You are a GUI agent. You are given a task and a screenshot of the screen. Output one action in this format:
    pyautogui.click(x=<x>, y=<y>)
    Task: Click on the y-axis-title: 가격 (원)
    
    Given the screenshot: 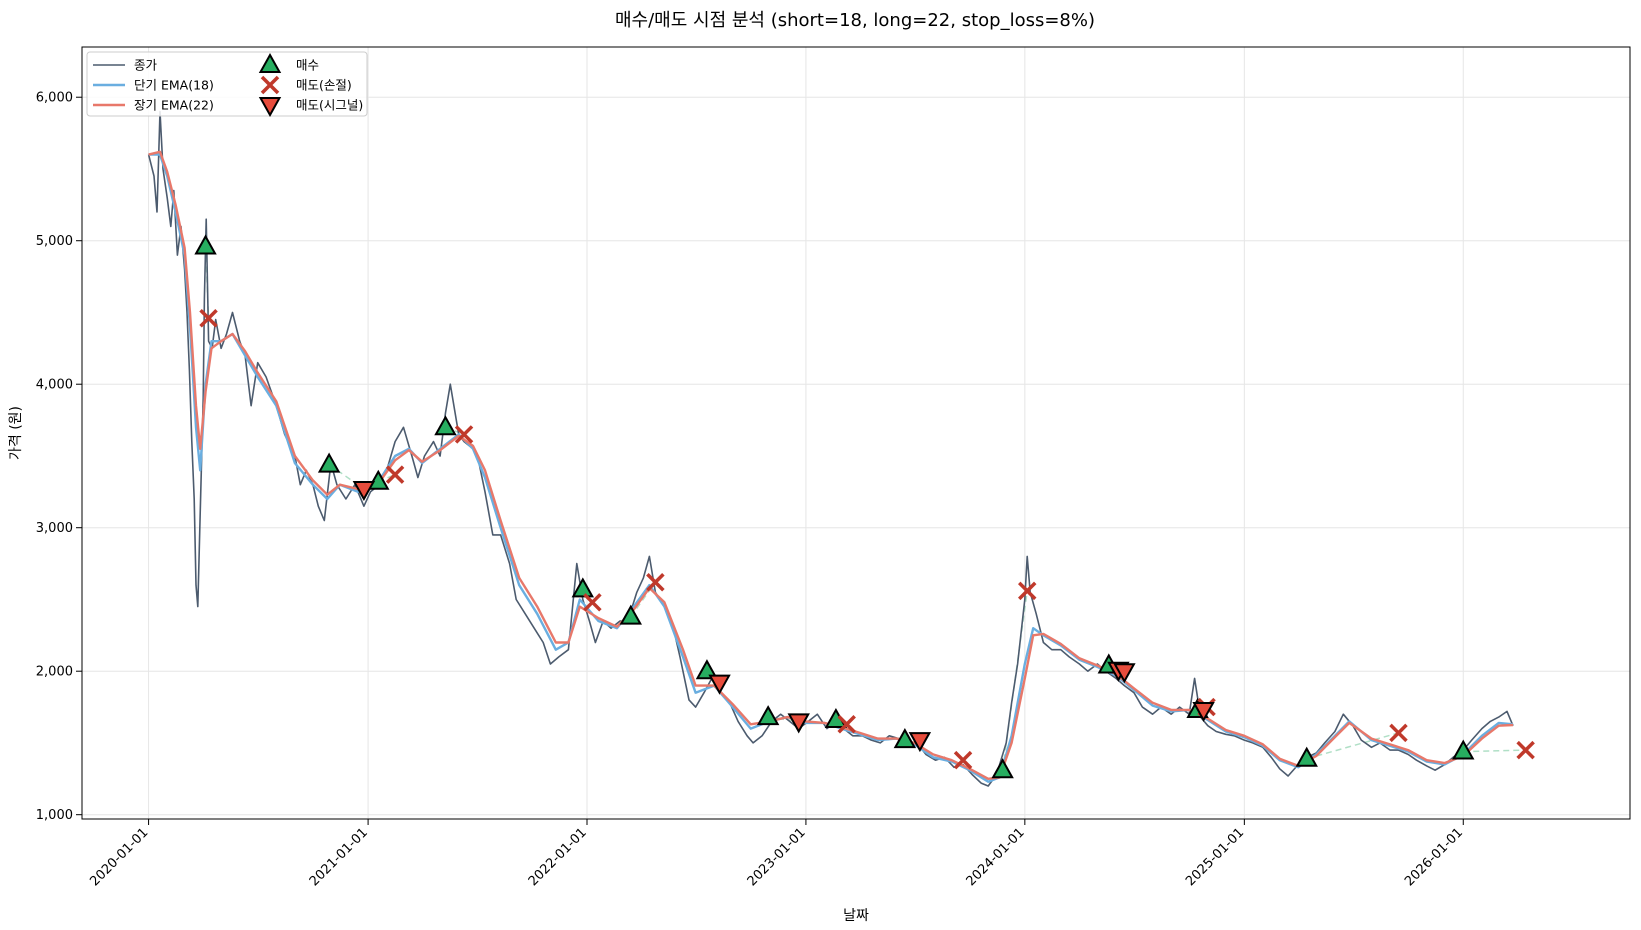 What is the action you would take?
    pyautogui.click(x=16, y=433)
    